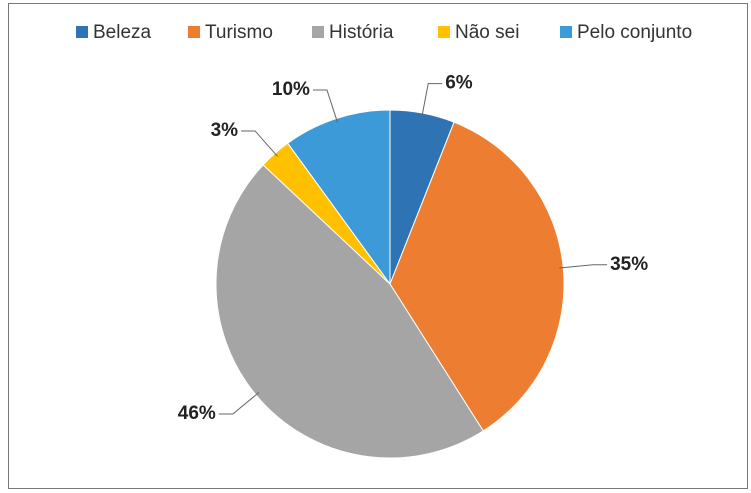  Describe the element at coordinates (122, 32) in the screenshot. I see `legend-label: Beleza` at that location.